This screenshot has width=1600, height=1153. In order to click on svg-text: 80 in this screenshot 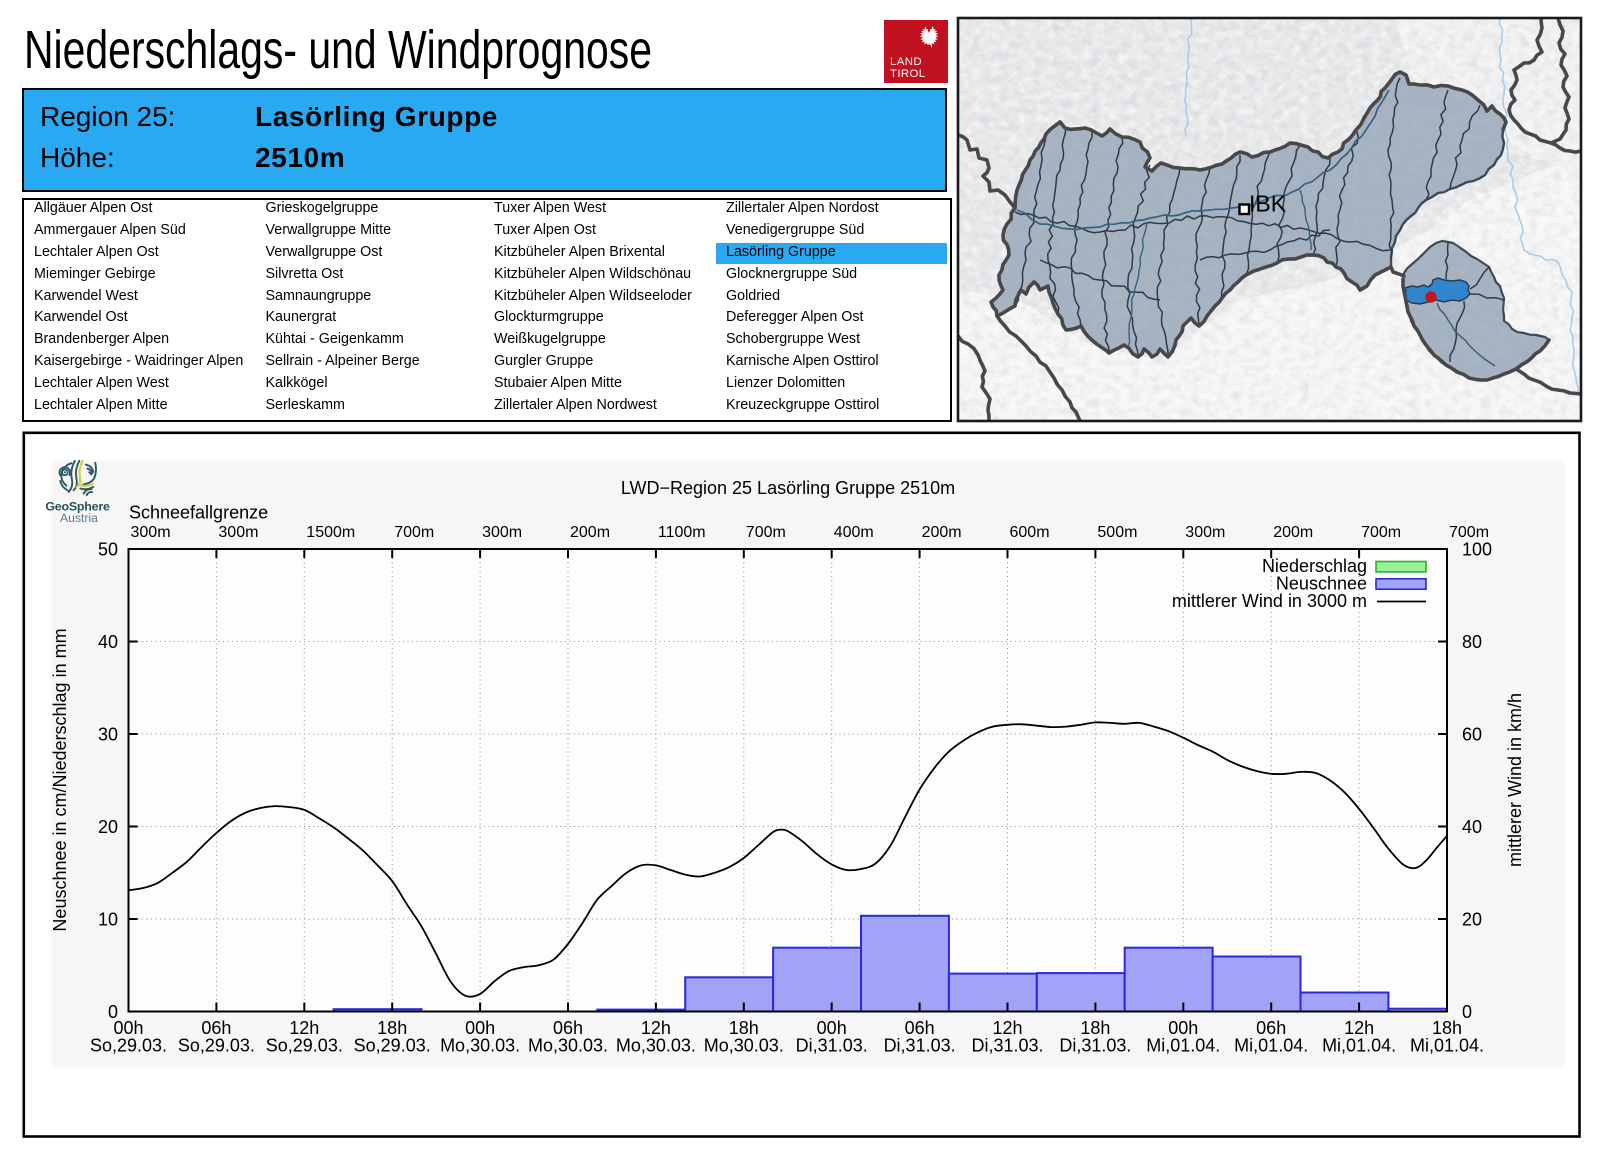, I will do `click(1472, 642)`.